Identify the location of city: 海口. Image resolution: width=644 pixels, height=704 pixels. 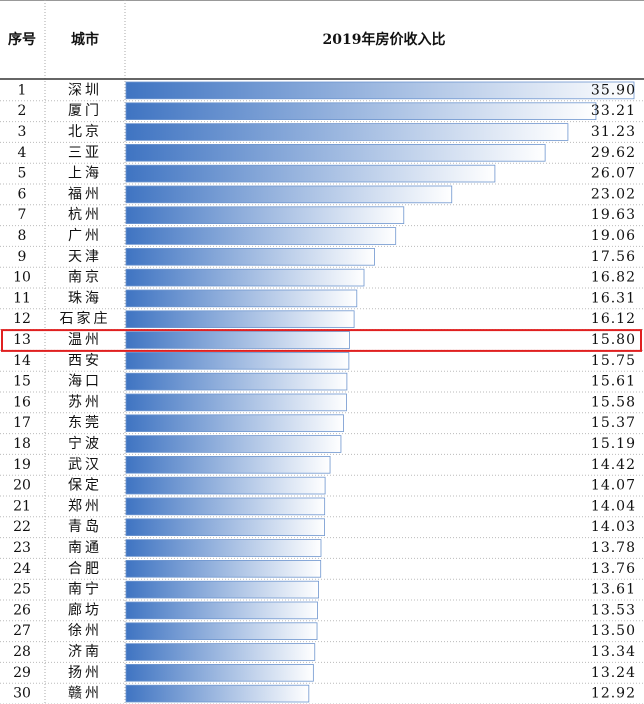
(85, 382).